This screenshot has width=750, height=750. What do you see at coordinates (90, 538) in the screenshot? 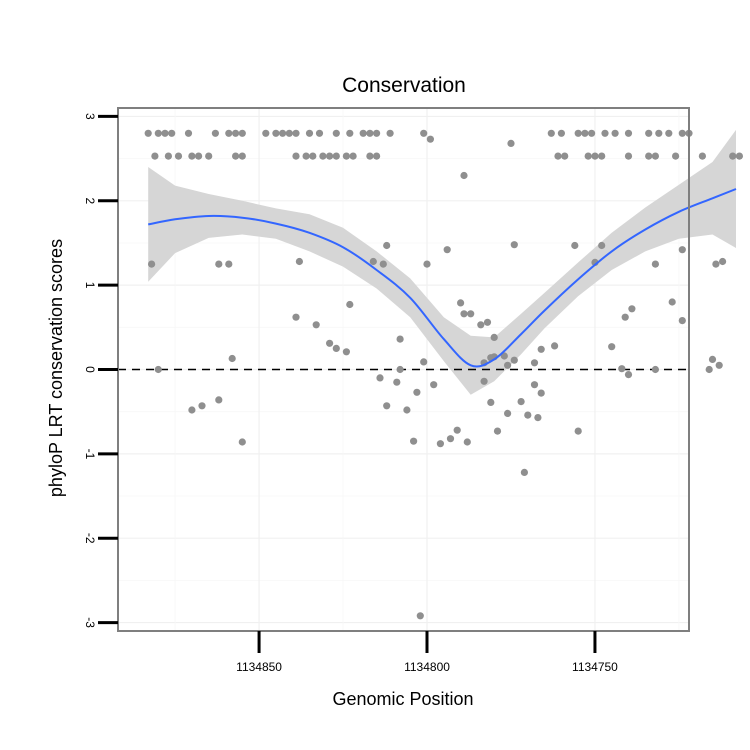
I see `y-tick-label: -2` at bounding box center [90, 538].